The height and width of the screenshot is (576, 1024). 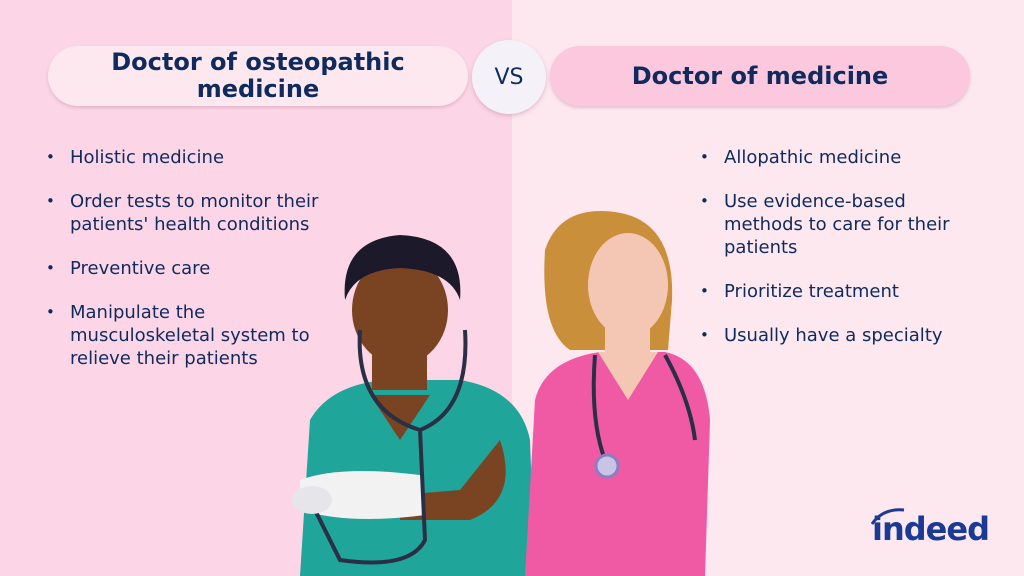 I want to click on medicine-title-pill: Doctor of medicine, so click(x=760, y=76).